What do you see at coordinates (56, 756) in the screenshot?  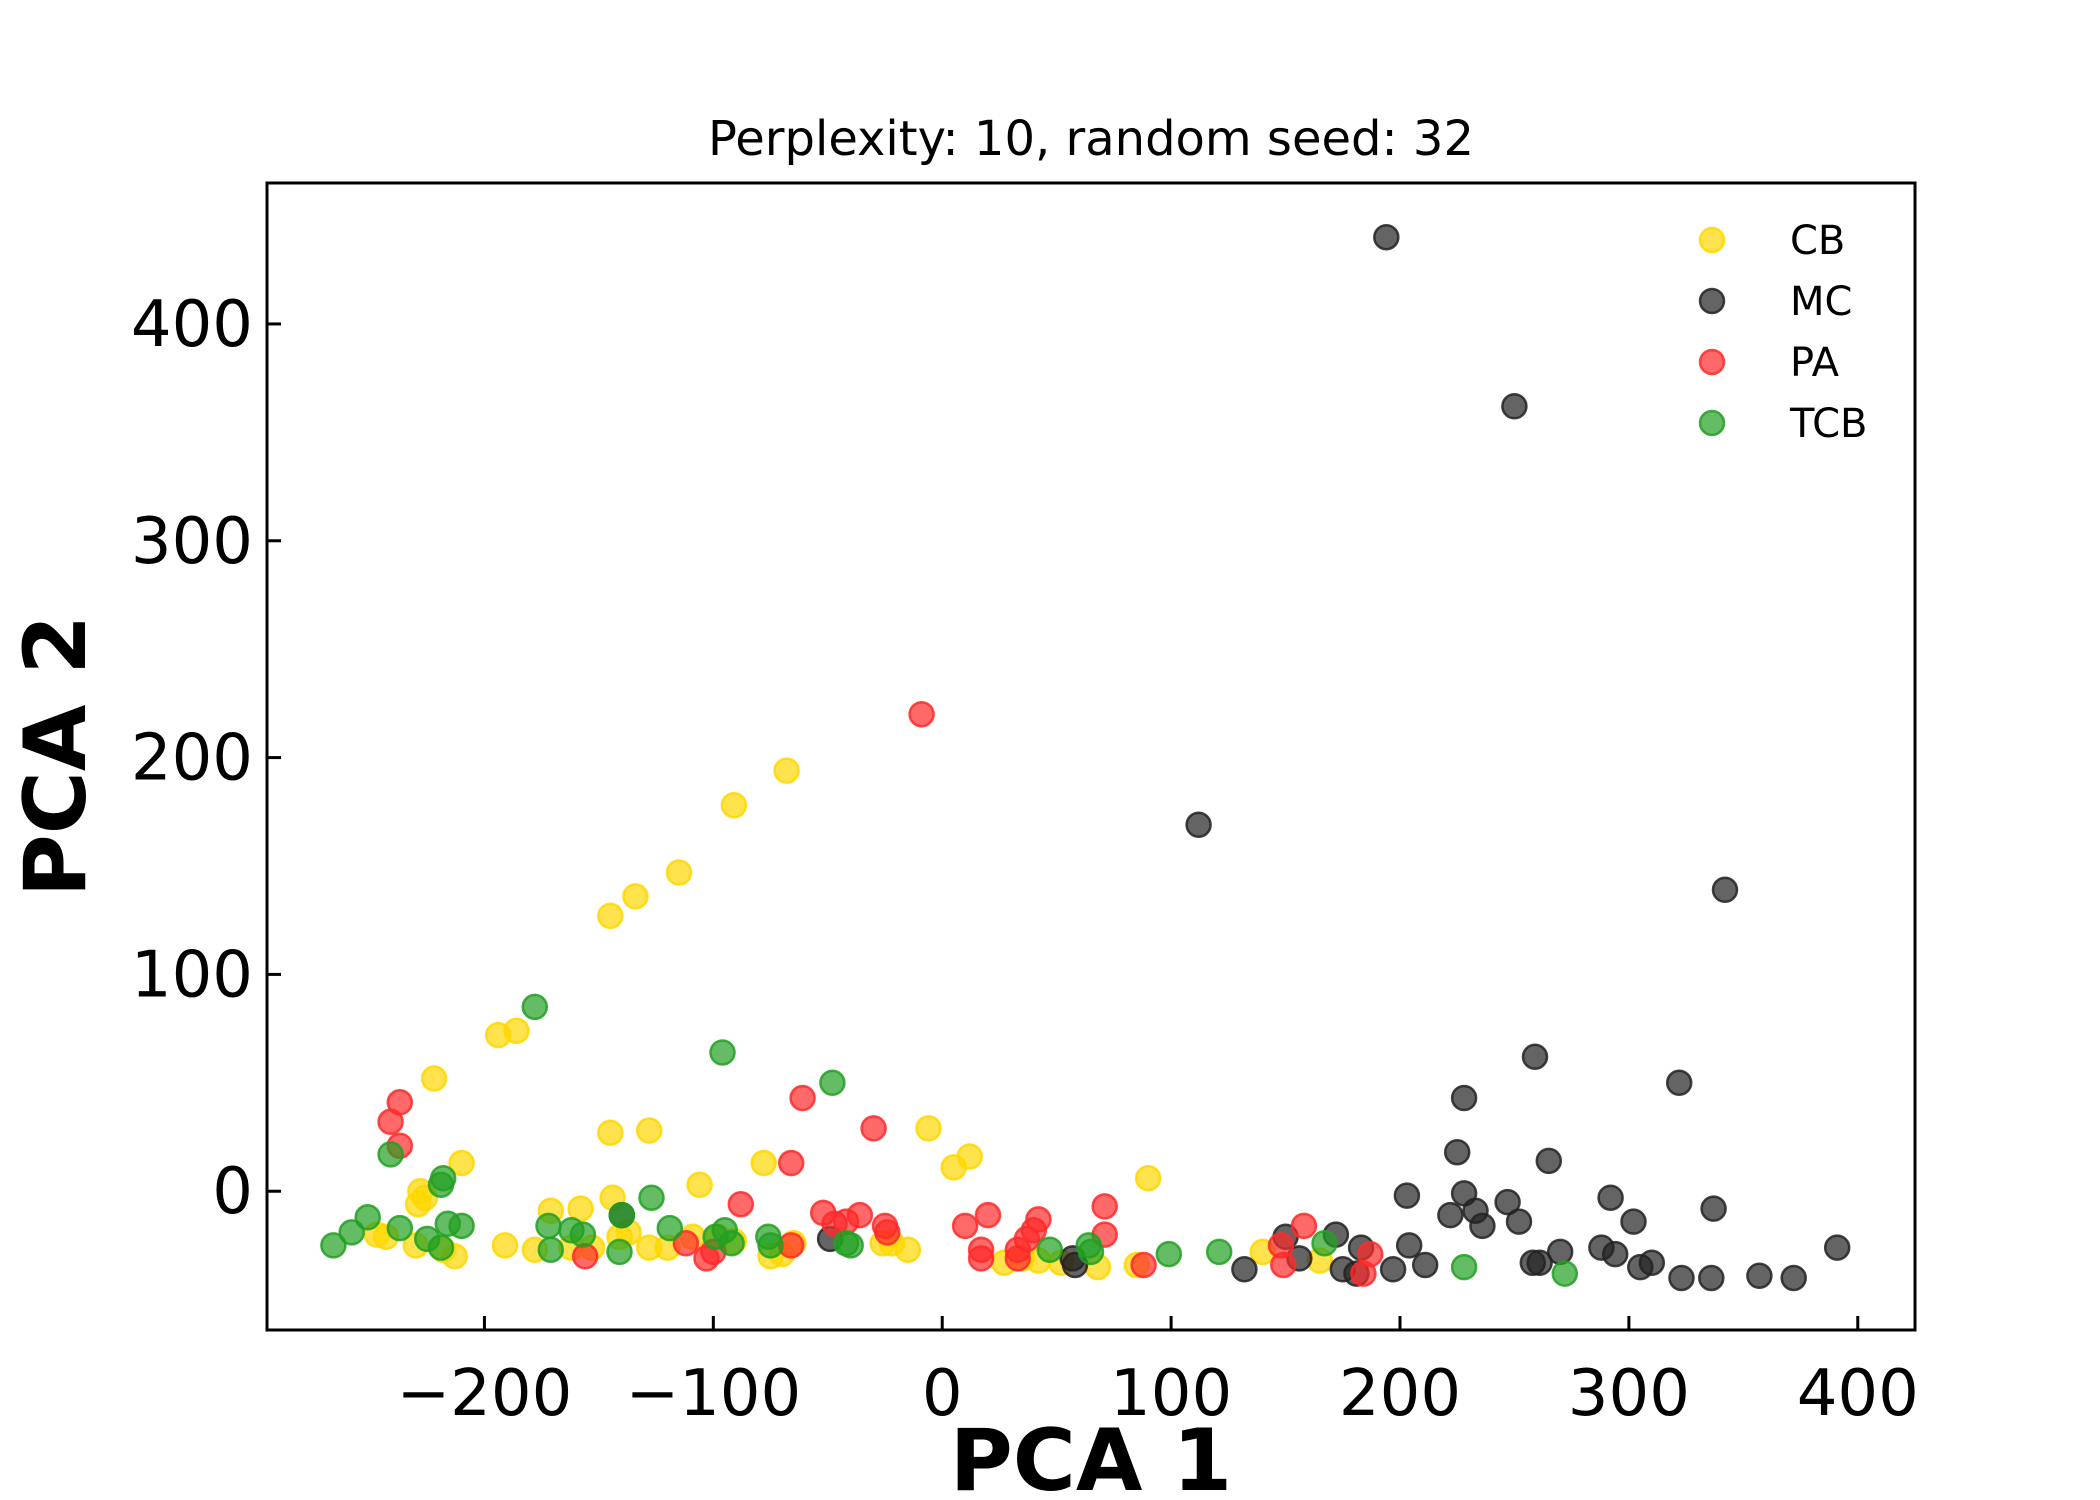 I see `y-axis-label: PCA 2` at bounding box center [56, 756].